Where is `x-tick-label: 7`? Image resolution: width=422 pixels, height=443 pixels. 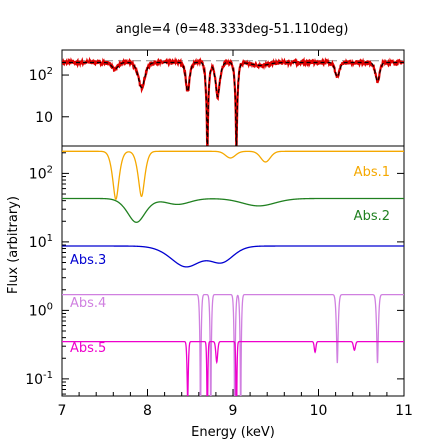 x-tick-label: 7 is located at coordinates (62, 411).